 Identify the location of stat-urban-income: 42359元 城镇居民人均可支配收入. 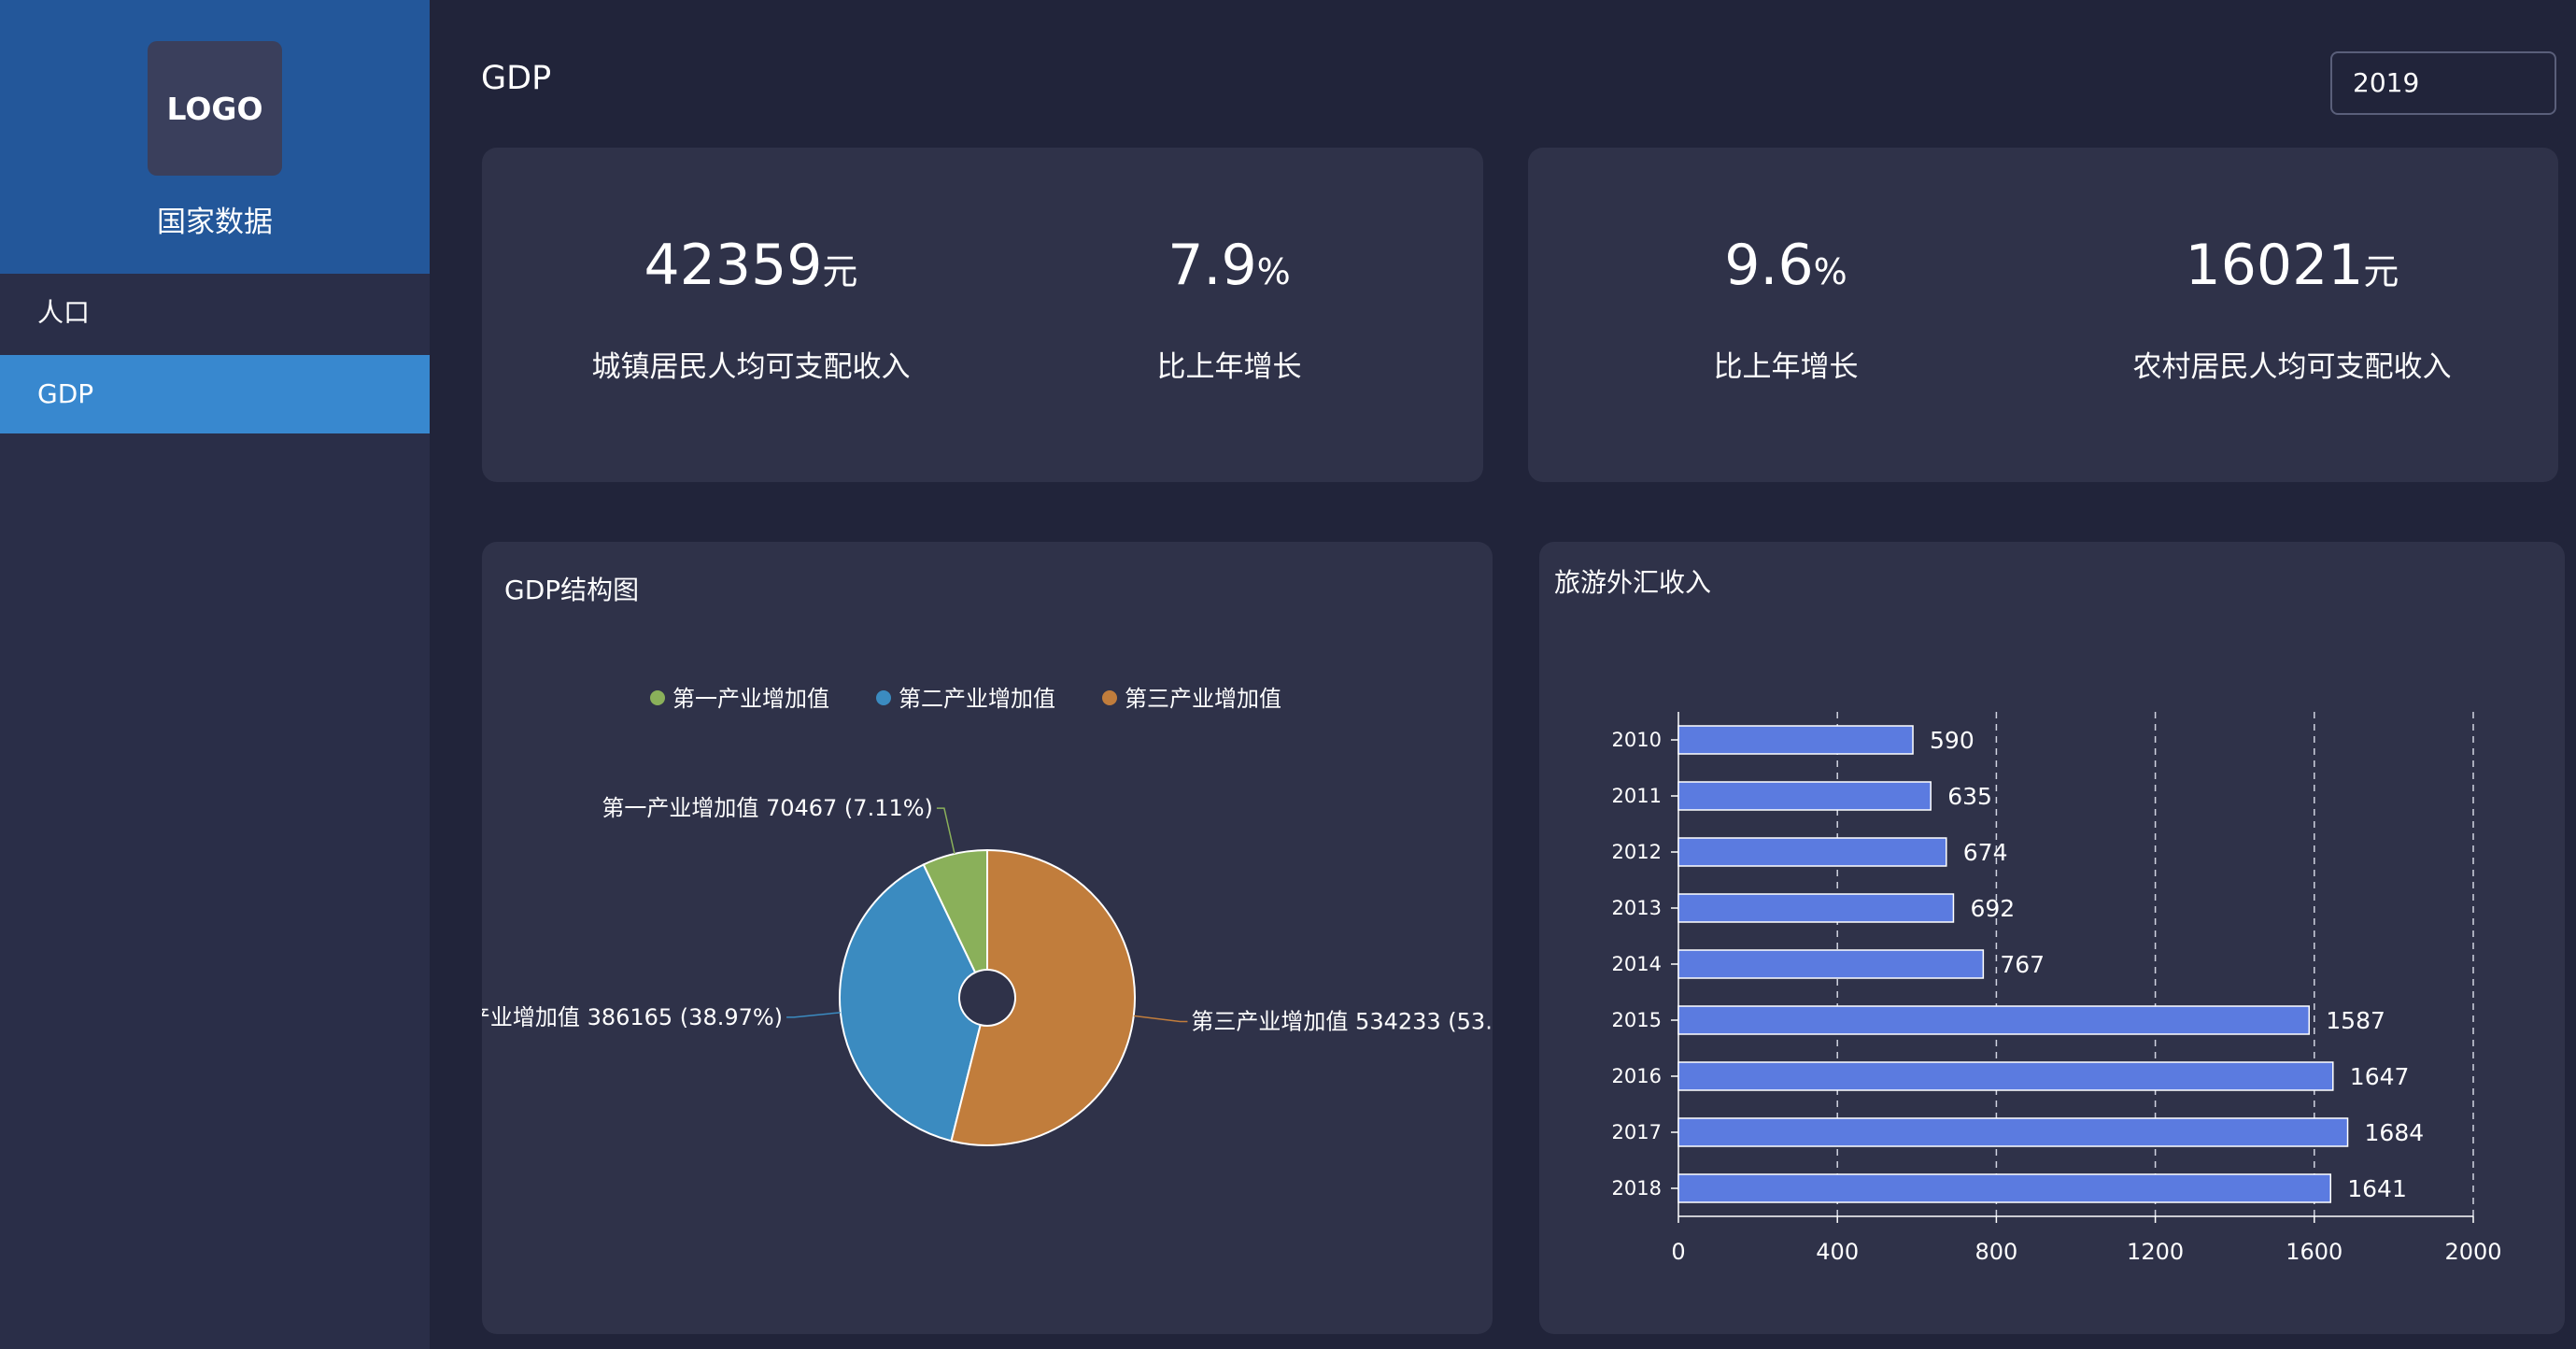
(751, 308).